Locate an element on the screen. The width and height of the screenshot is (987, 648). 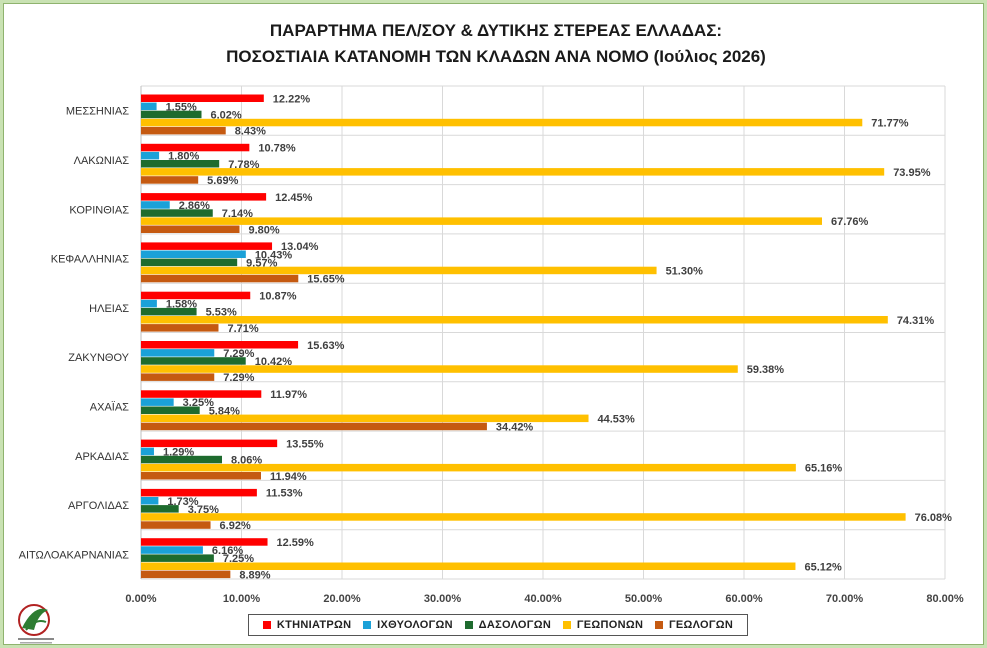
data-label: 1.55% is located at coordinates (181, 107).